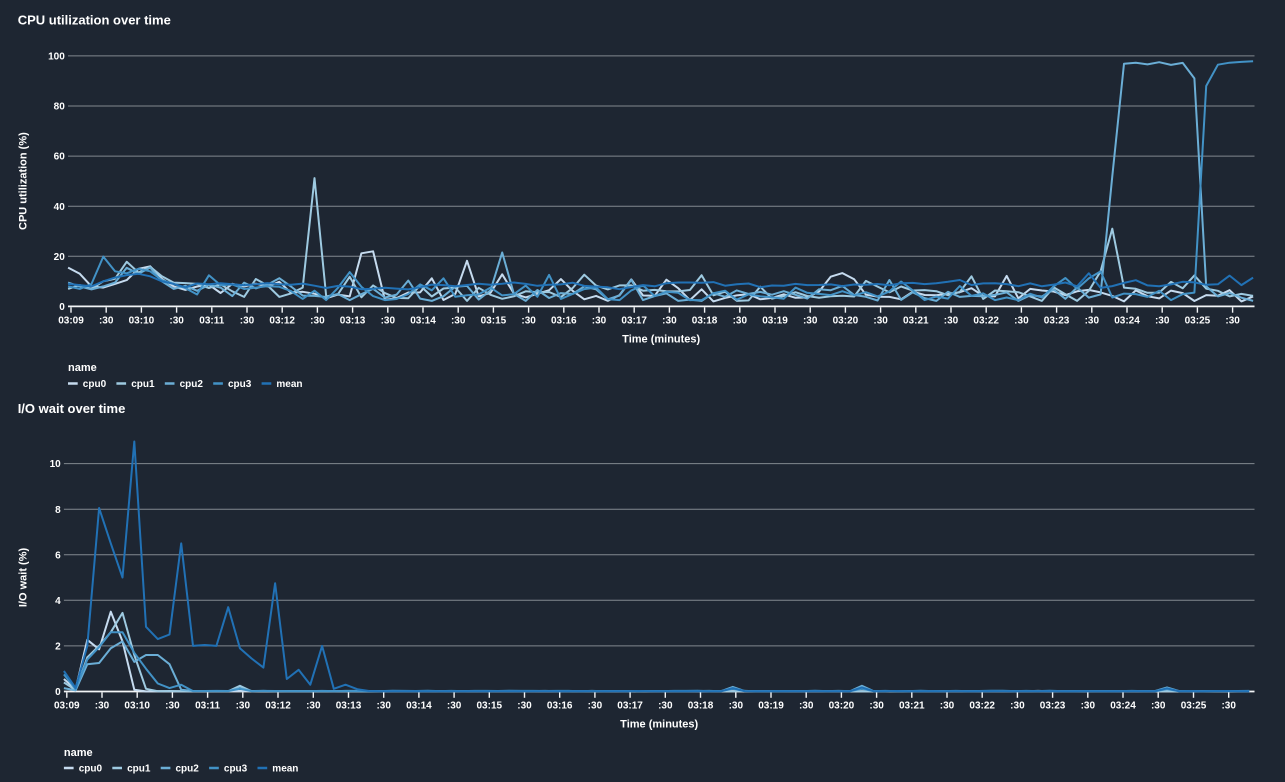 Image resolution: width=1285 pixels, height=782 pixels. I want to click on svg-text: 4, so click(58, 601).